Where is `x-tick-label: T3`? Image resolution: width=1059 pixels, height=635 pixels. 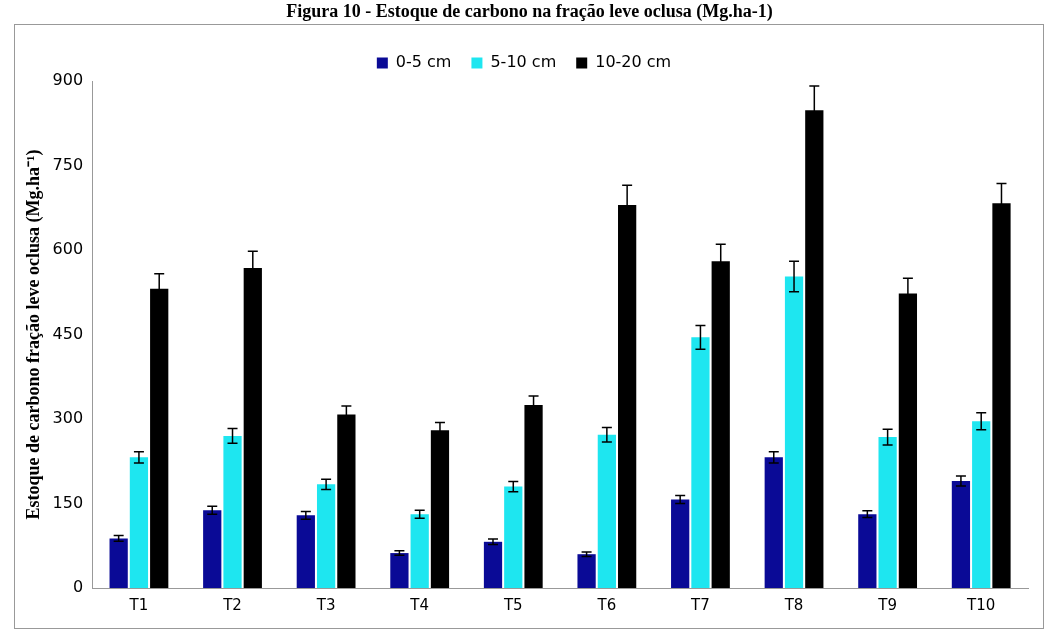
x-tick-label: T3 is located at coordinates (325, 604).